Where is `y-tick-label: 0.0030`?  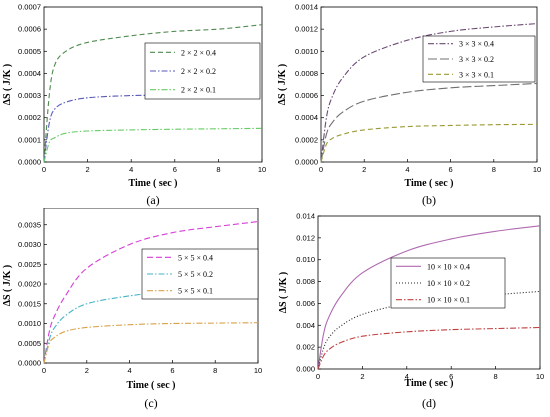 y-tick-label: 0.0030 is located at coordinates (29, 244).